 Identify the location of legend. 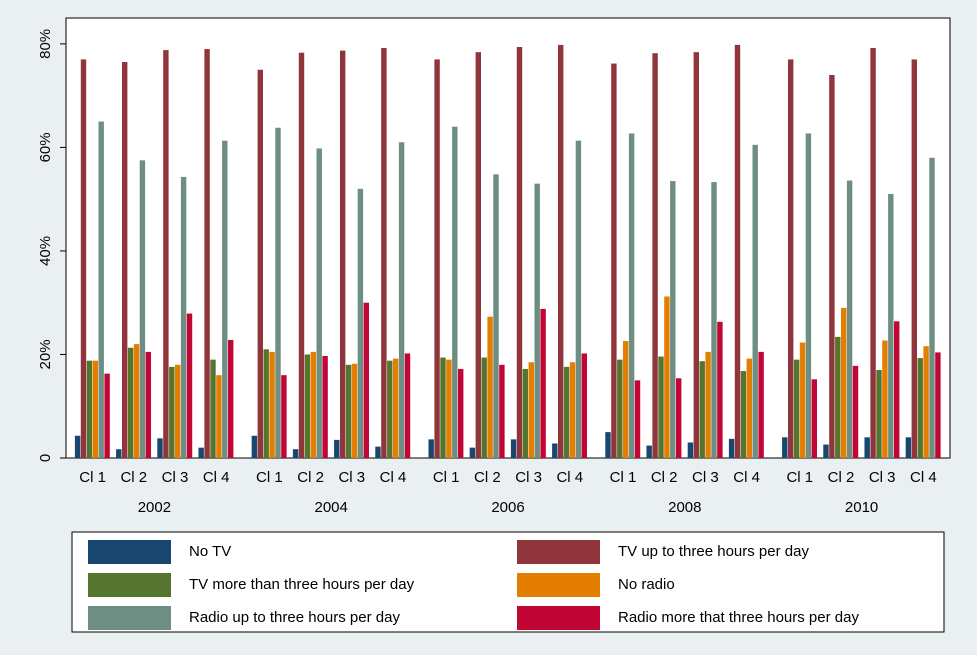
(508, 582).